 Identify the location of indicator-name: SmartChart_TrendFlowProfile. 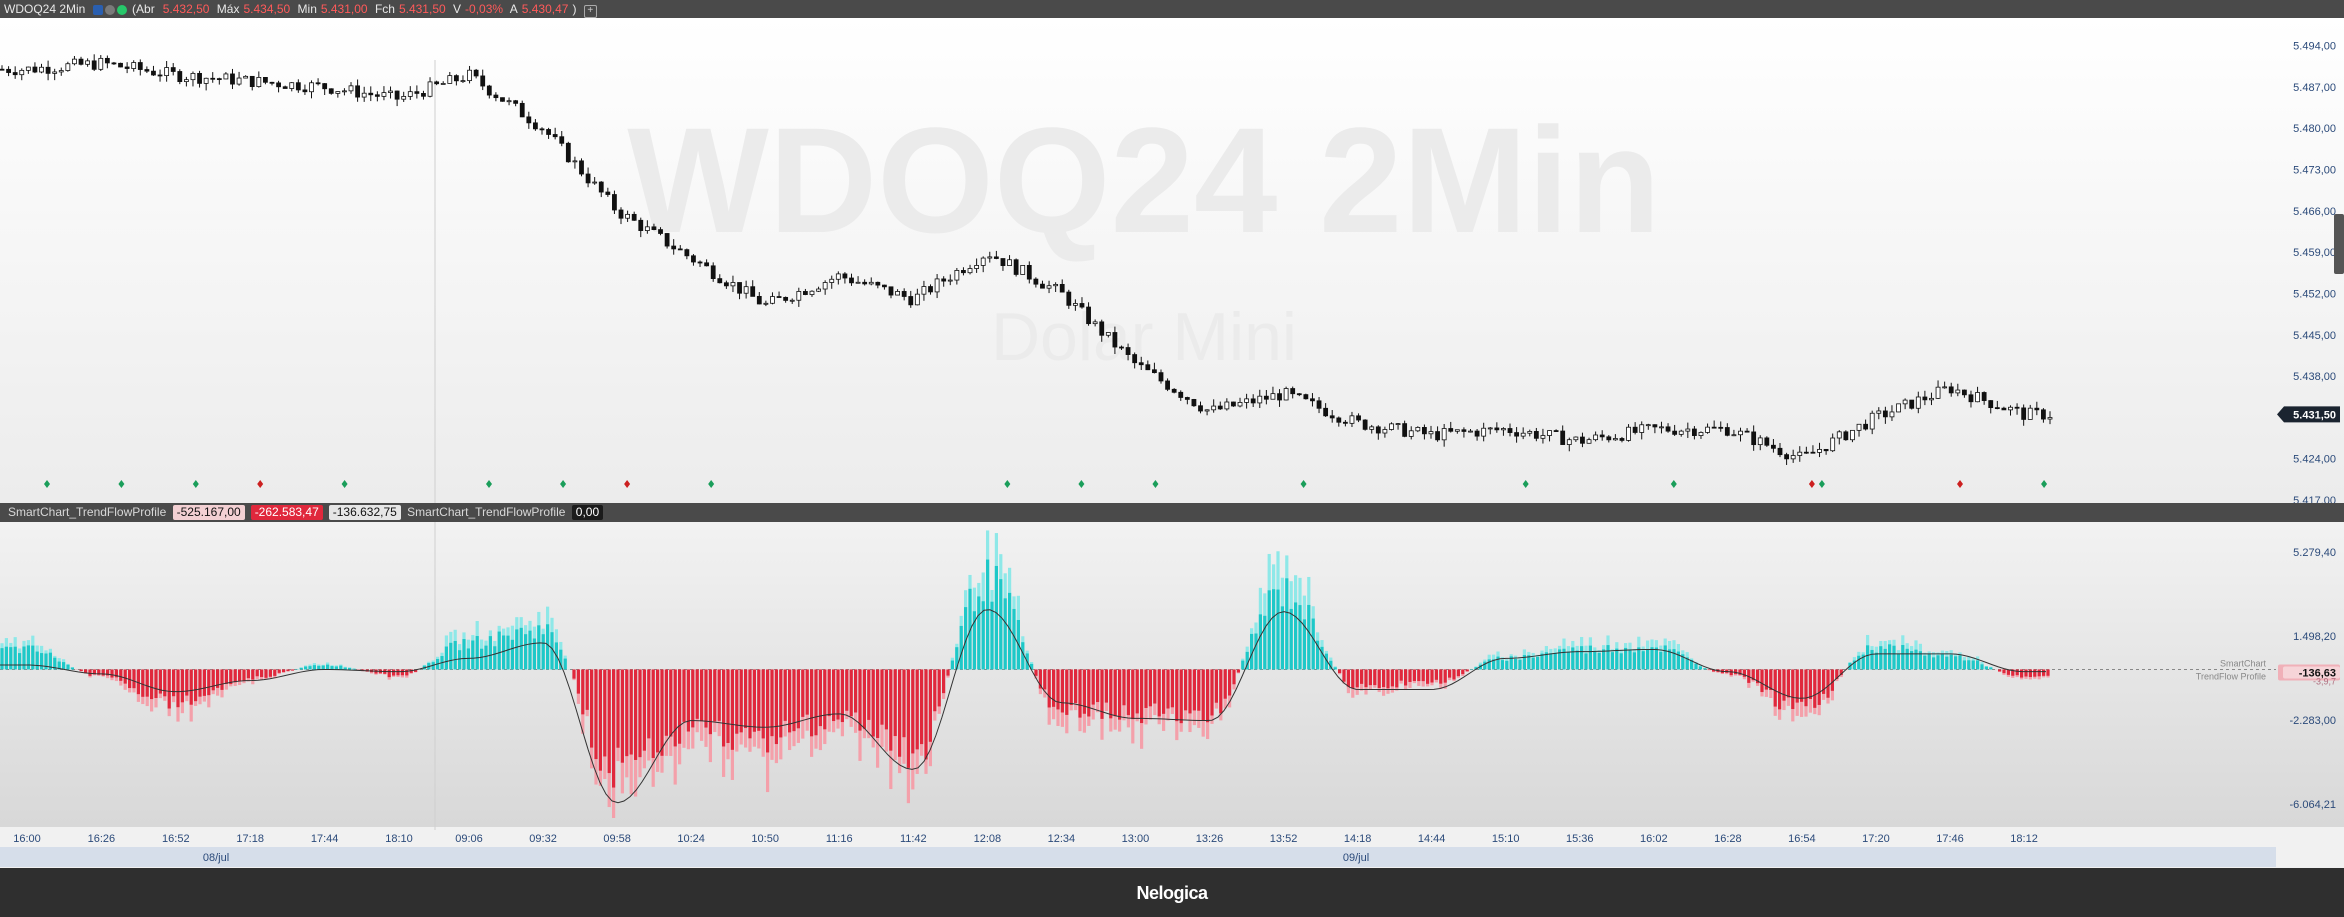
(87, 512).